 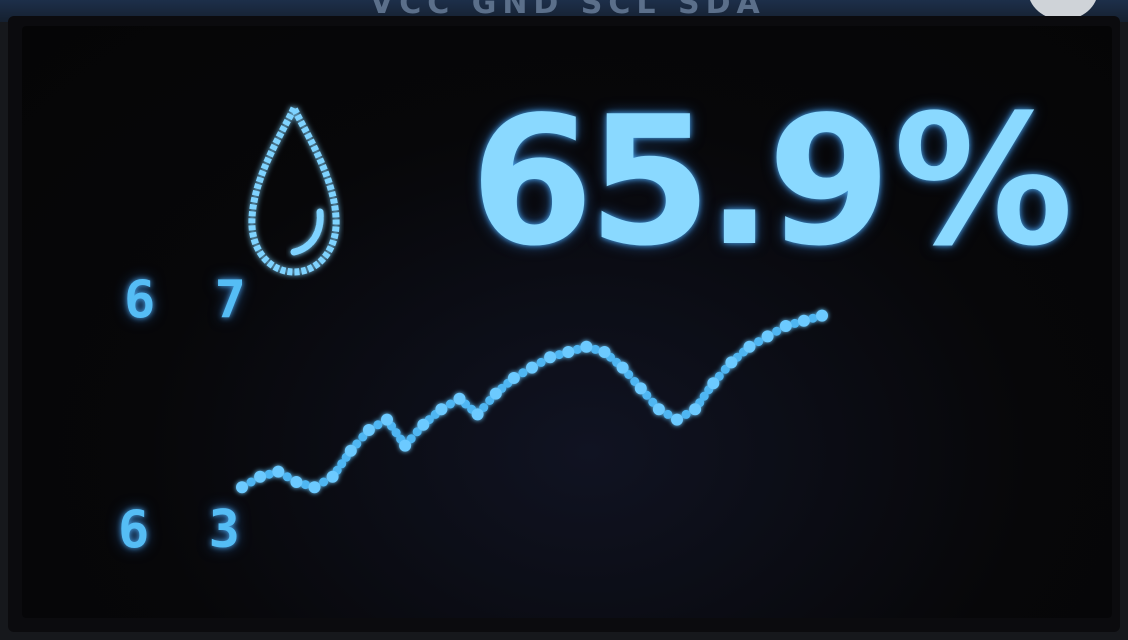 I want to click on y-axis-max-label: 6 7, so click(x=192, y=300).